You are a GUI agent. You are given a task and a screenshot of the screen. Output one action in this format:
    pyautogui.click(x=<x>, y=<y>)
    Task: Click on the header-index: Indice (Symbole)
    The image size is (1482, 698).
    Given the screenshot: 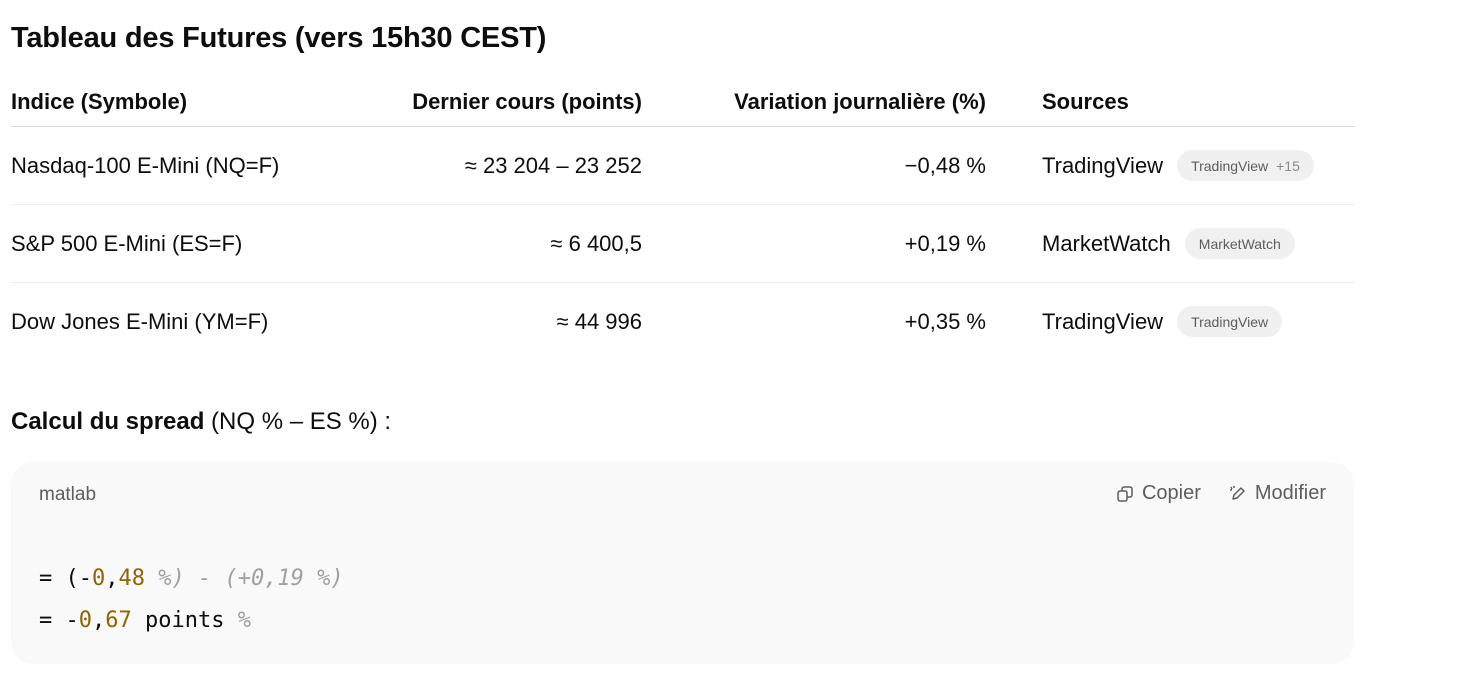 What is the action you would take?
    pyautogui.click(x=176, y=102)
    